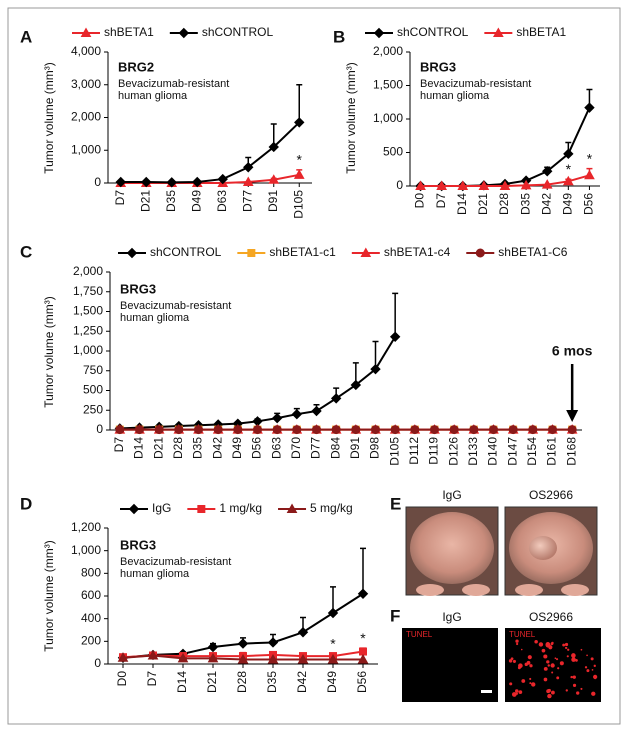  What do you see at coordinates (355, 448) in the screenshot?
I see `x-tick-label: D91` at bounding box center [355, 448].